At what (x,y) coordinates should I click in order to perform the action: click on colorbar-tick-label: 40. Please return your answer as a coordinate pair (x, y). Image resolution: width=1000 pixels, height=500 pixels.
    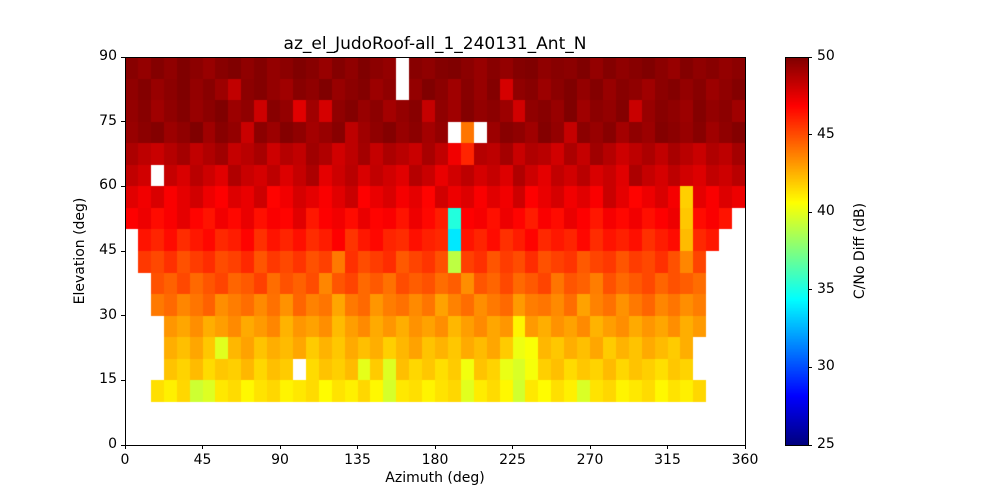
    Looking at the image, I should click on (826, 211).